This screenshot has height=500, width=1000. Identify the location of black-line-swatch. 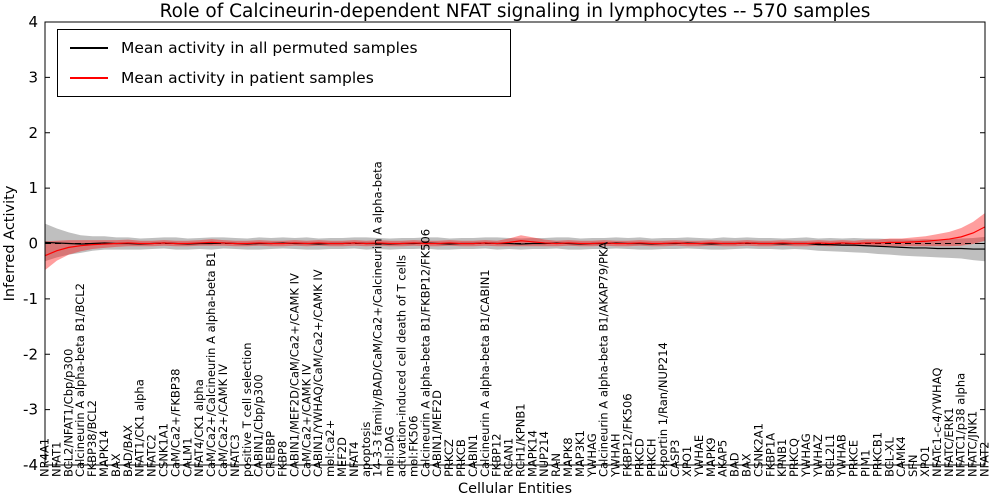
(89, 48).